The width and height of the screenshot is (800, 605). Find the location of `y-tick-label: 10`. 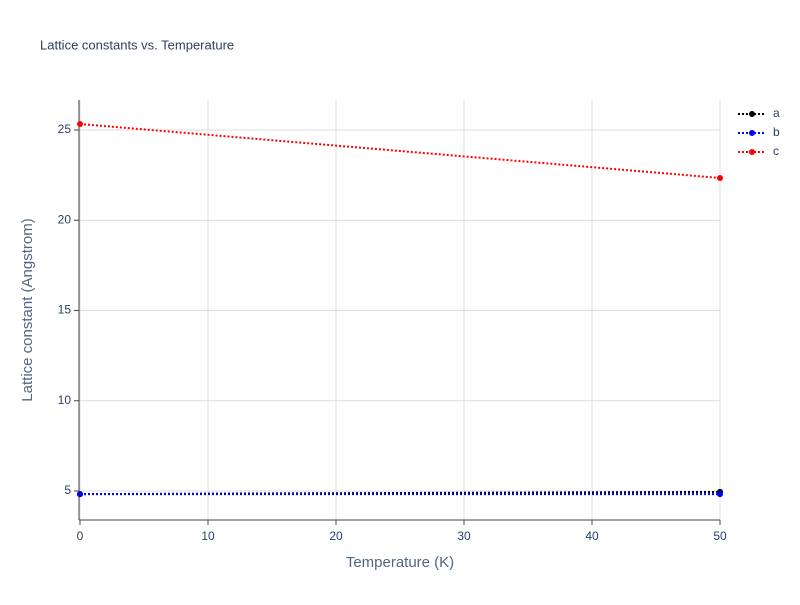

y-tick-label: 10 is located at coordinates (65, 400).